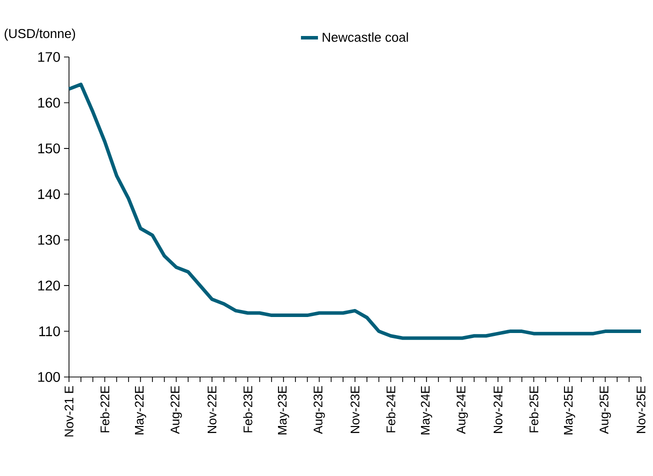 The width and height of the screenshot is (653, 476). What do you see at coordinates (176, 410) in the screenshot?
I see `x-tick-label: Aug-22E` at bounding box center [176, 410].